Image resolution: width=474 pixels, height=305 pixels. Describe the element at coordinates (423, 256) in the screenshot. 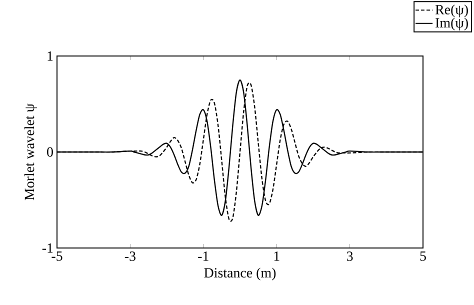

I see `x-tick-label: 5` at that location.